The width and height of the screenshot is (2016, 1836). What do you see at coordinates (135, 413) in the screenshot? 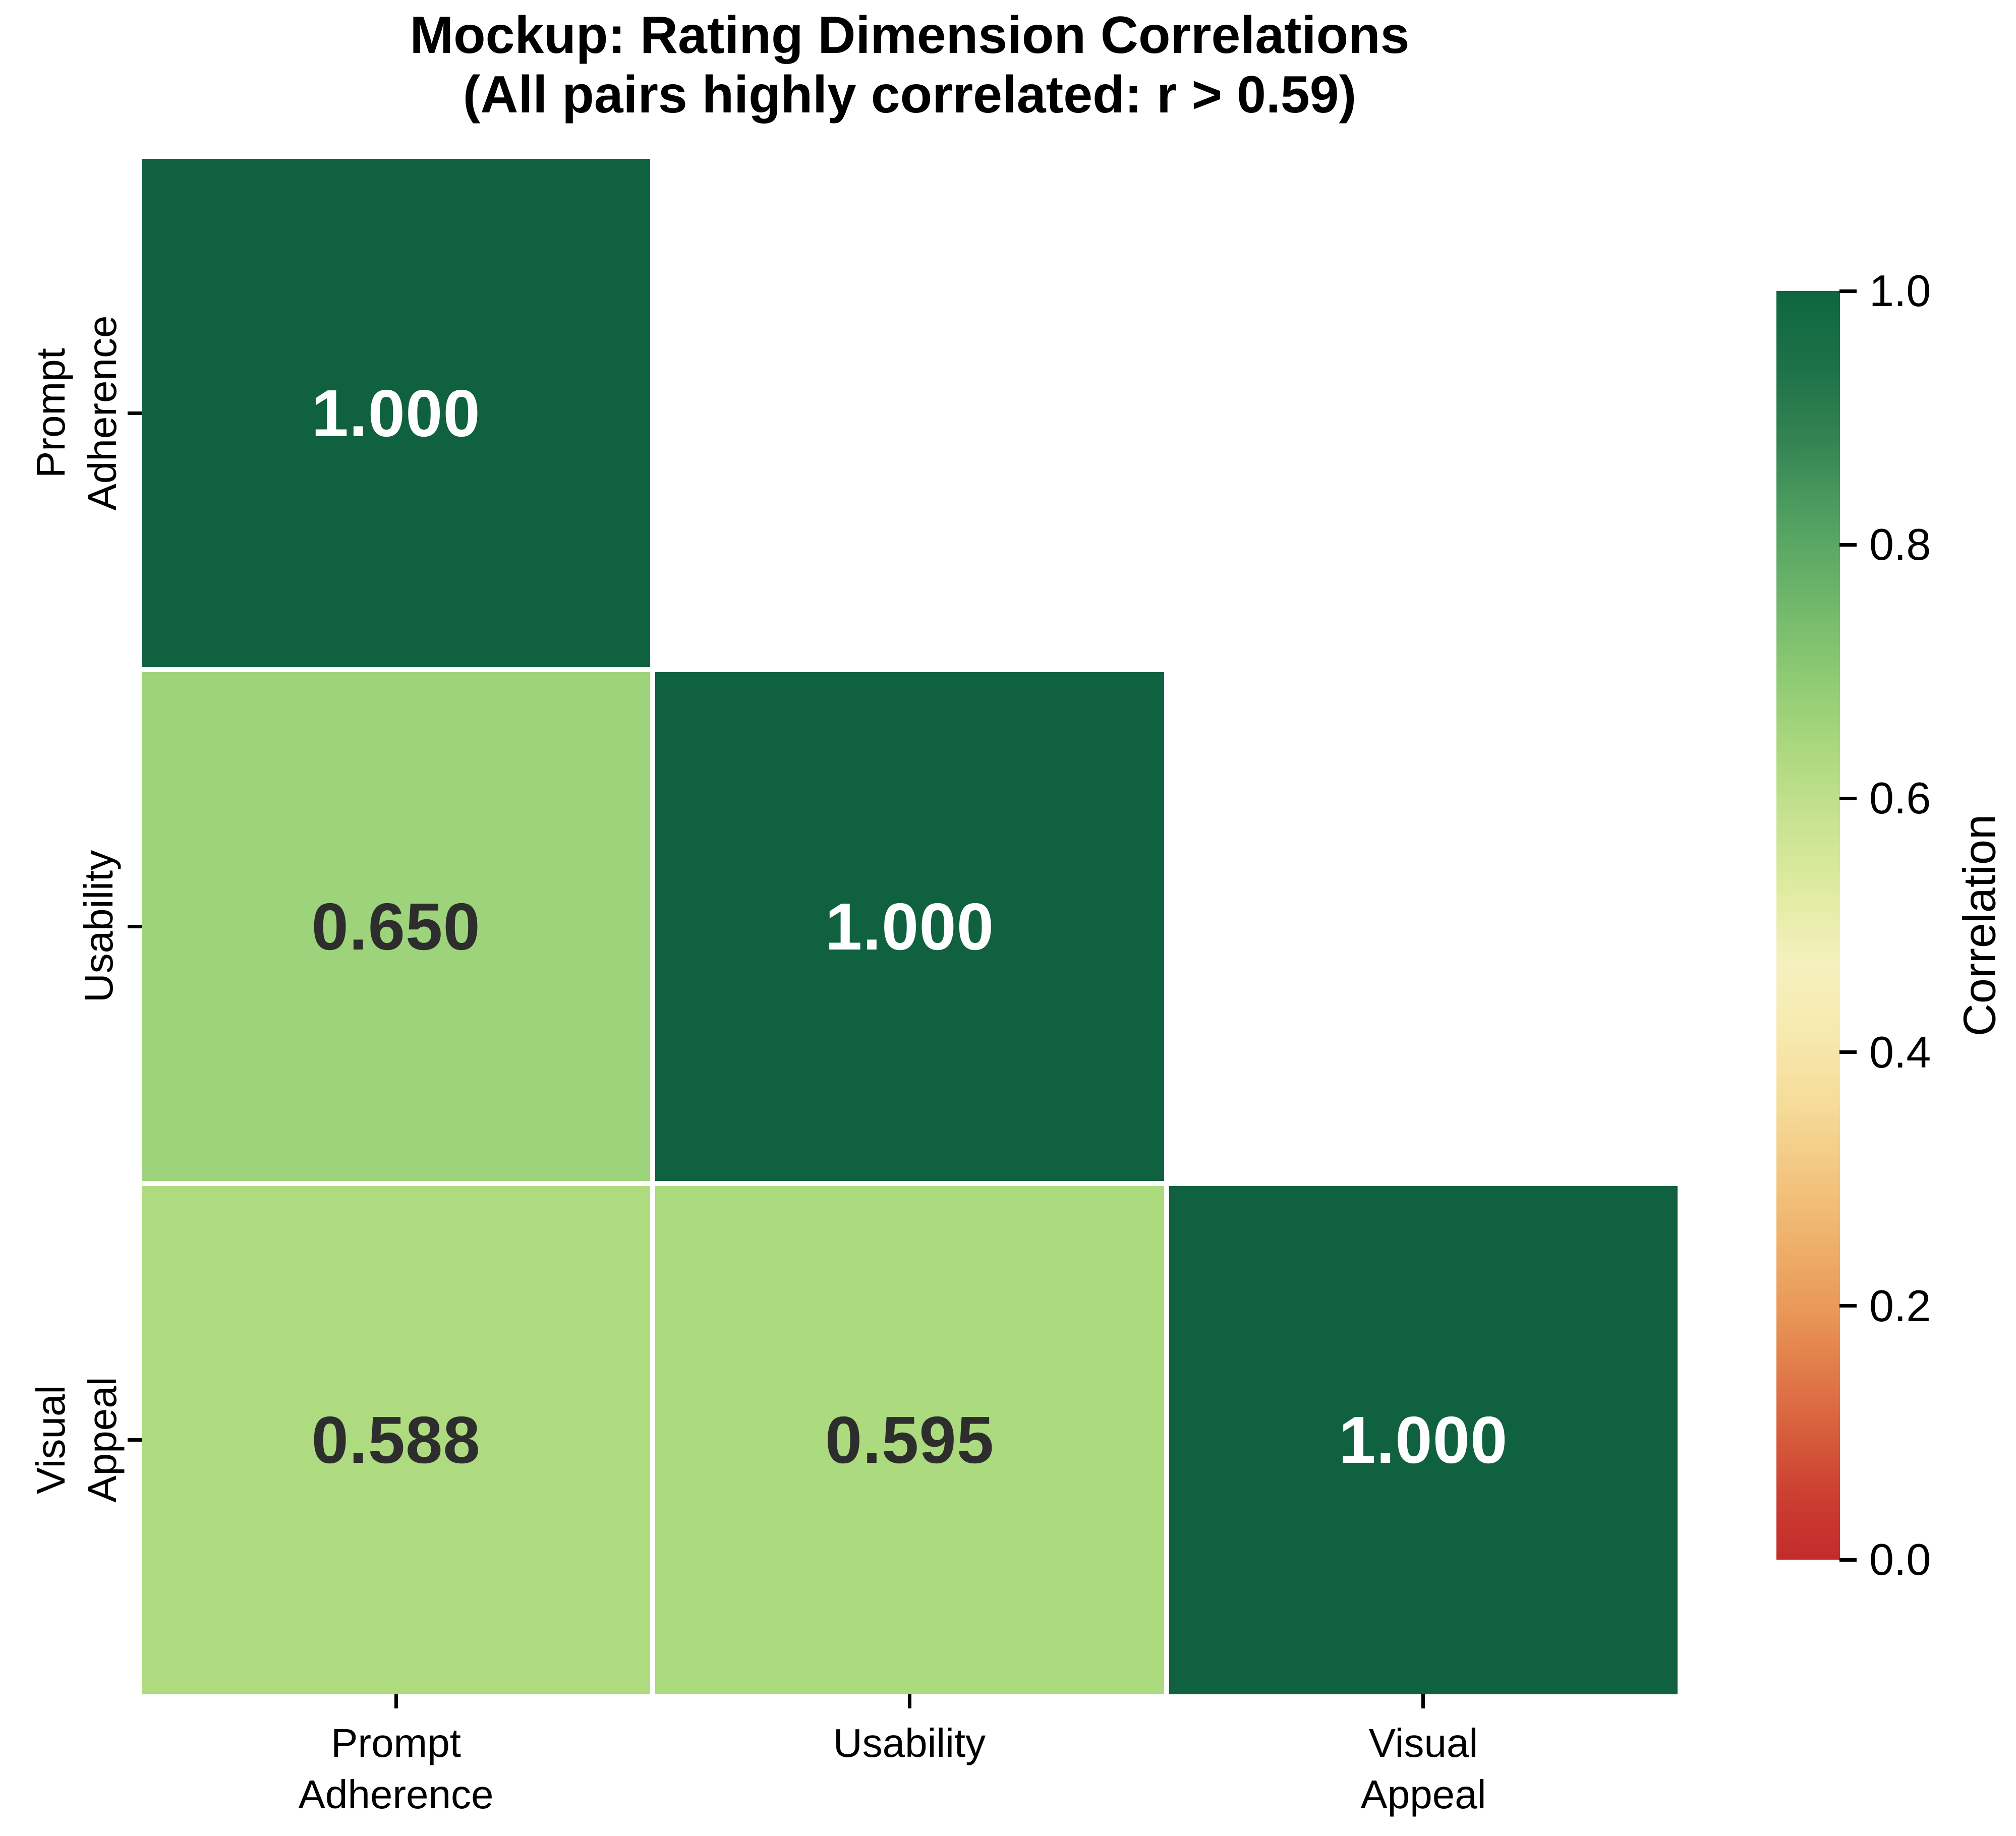
I see `y-tick-prompt-adherence` at bounding box center [135, 413].